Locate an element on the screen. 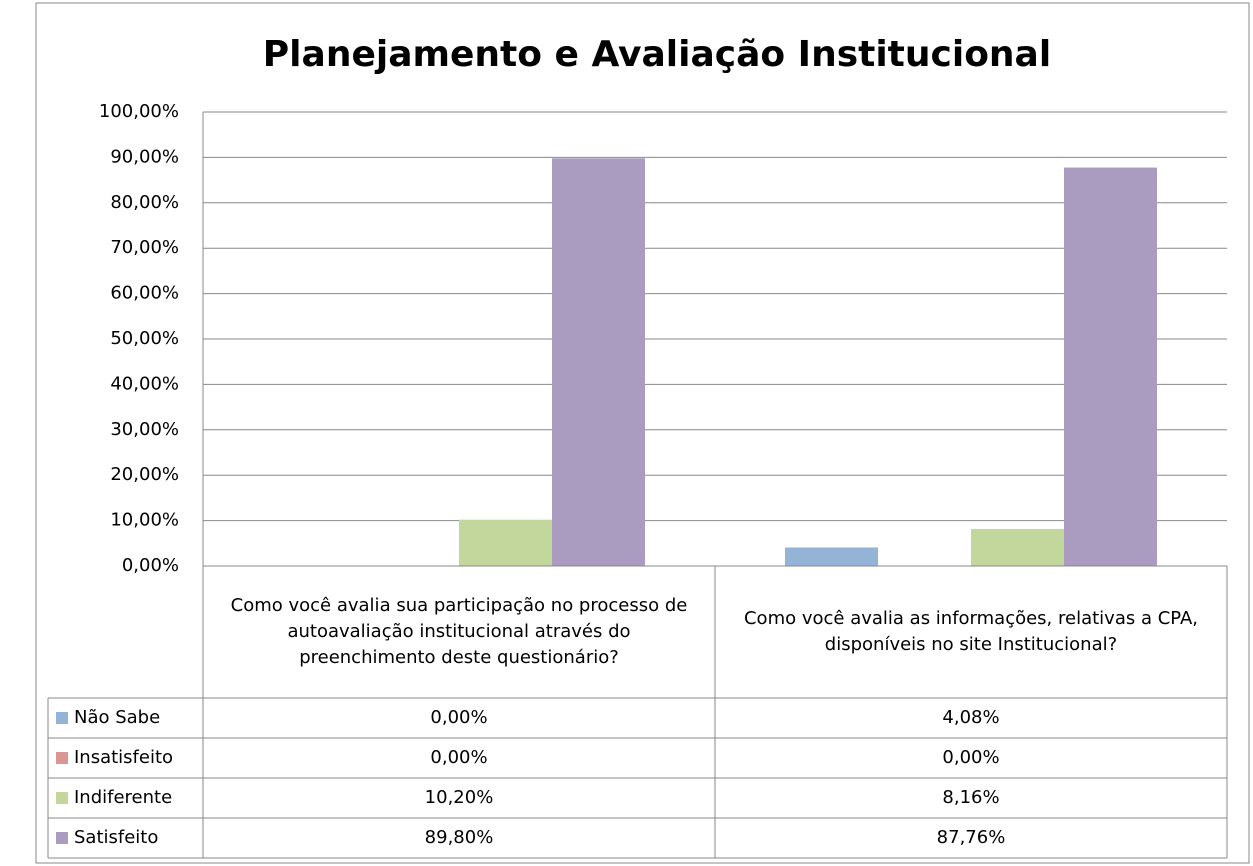 The image size is (1253, 866). legend-label: Satisfeito is located at coordinates (116, 837).